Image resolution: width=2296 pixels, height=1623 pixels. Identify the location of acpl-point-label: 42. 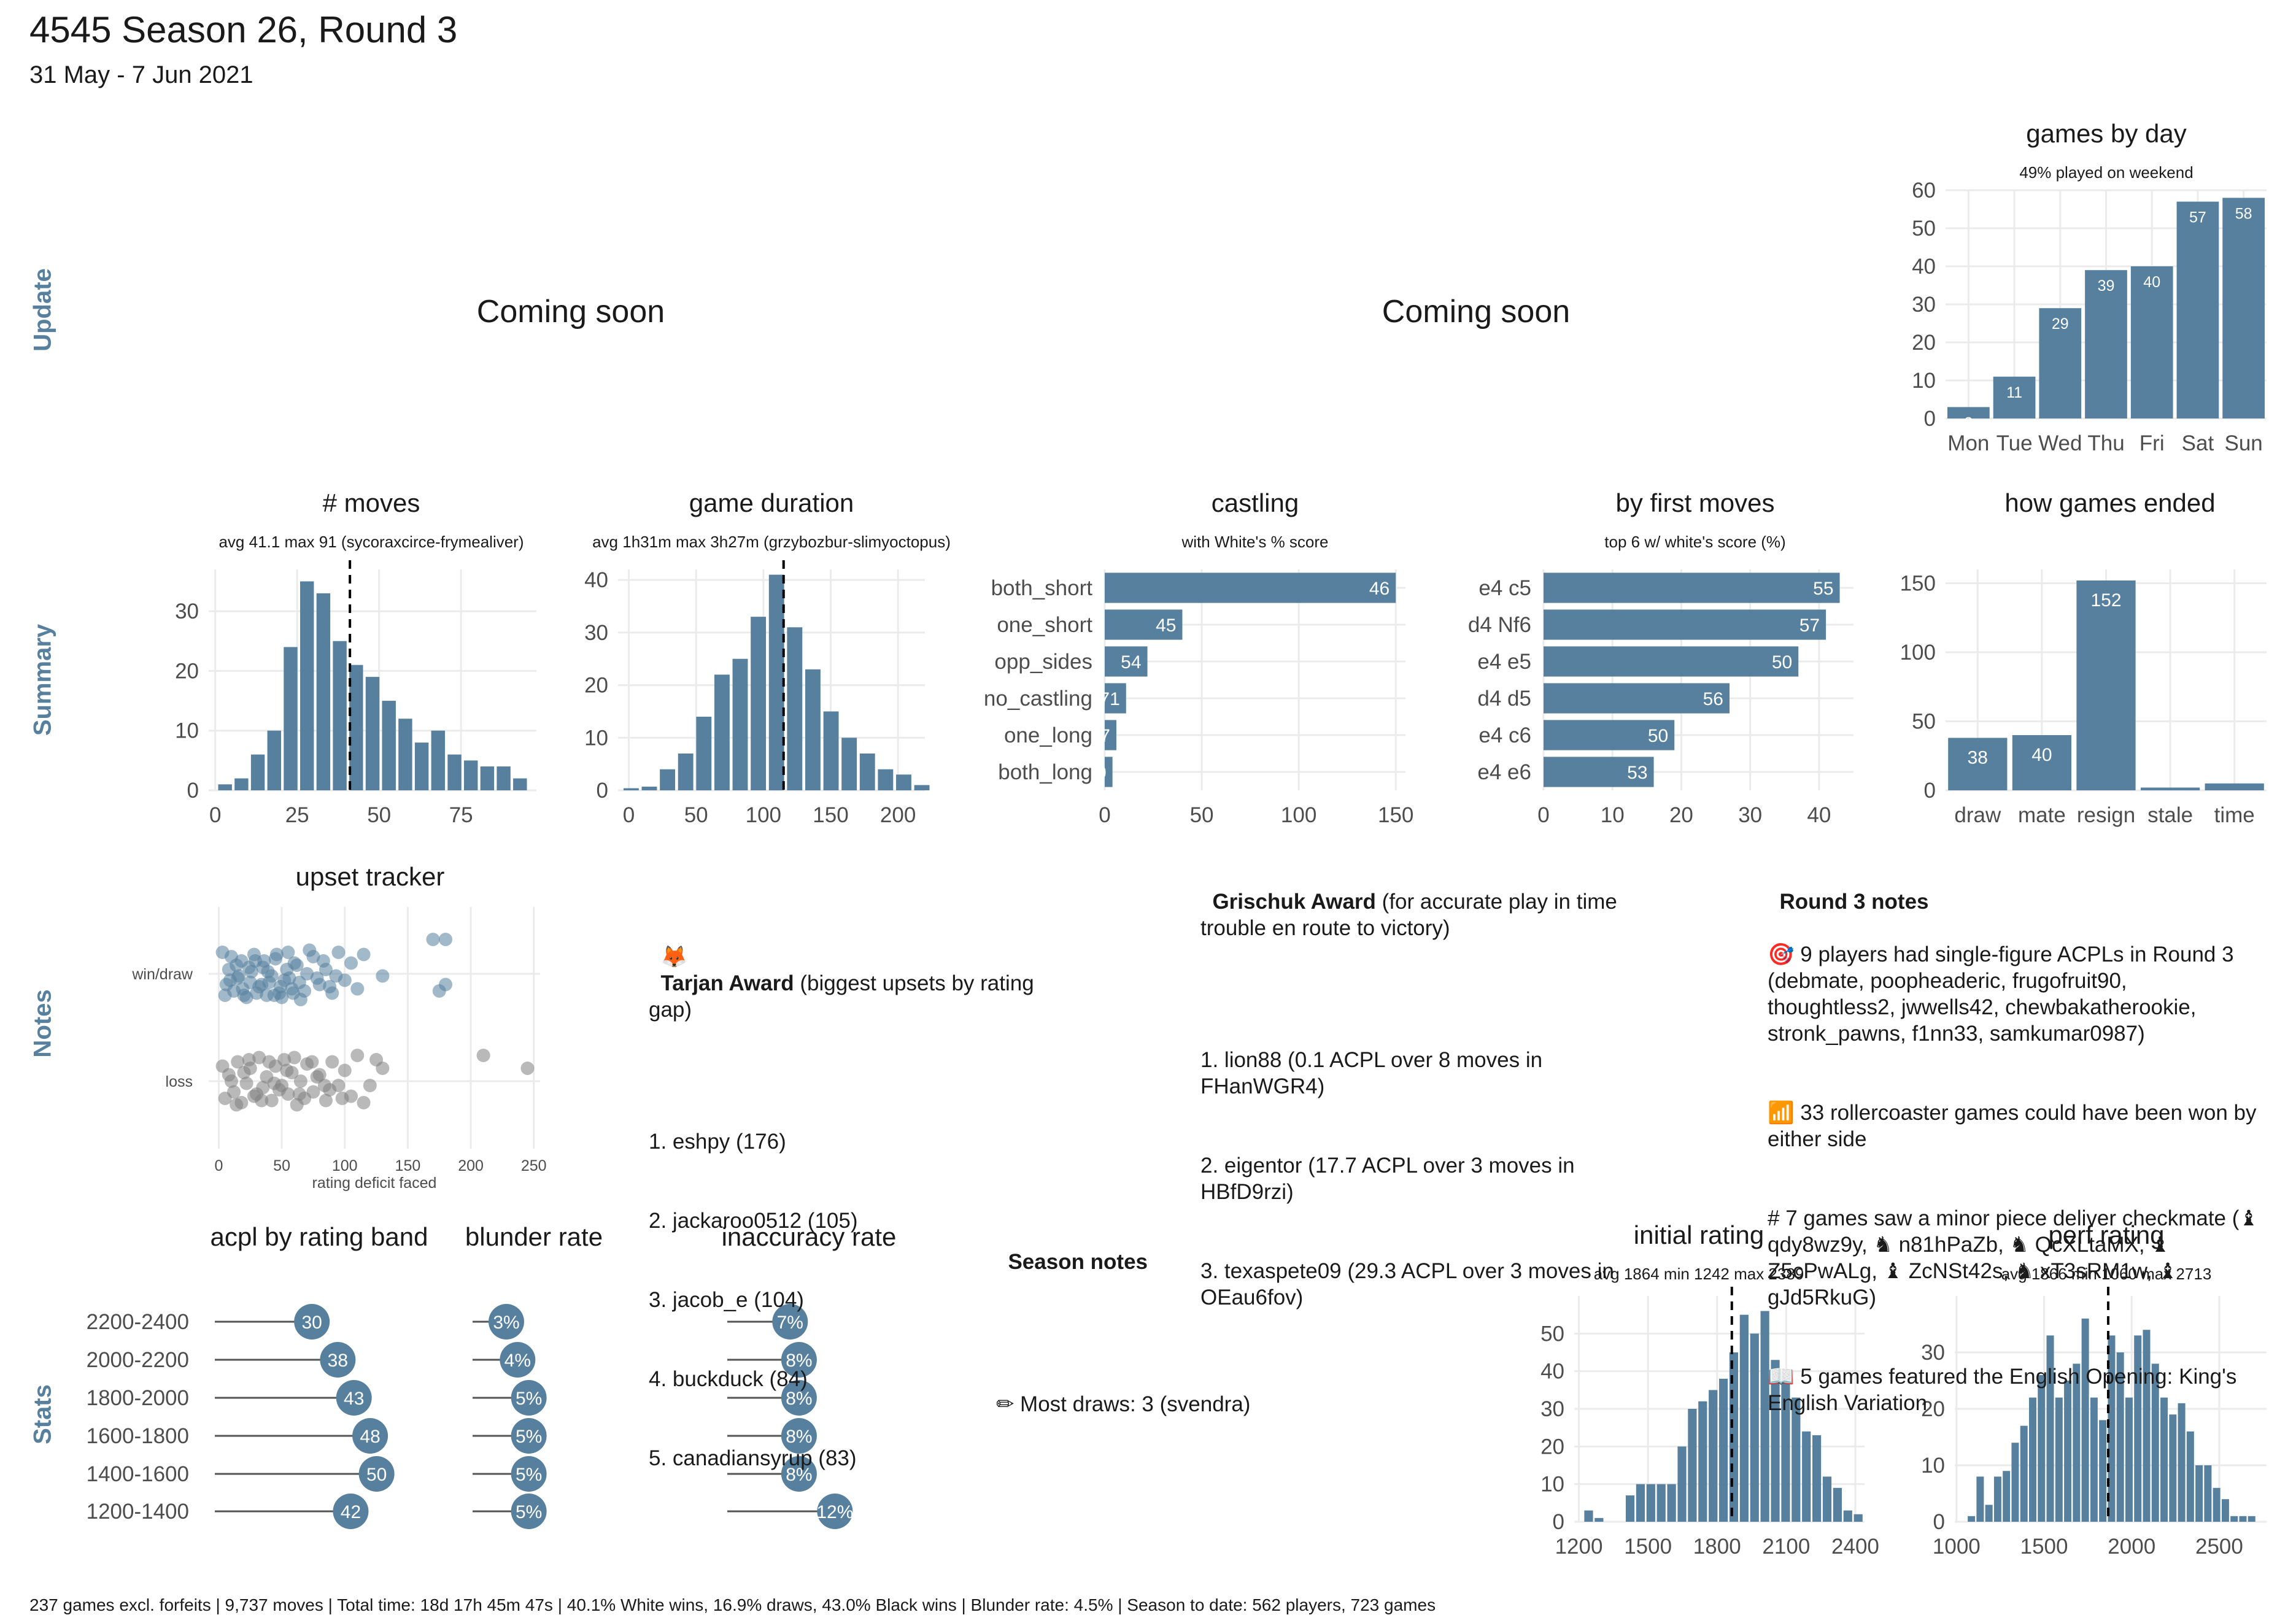
(351, 1512).